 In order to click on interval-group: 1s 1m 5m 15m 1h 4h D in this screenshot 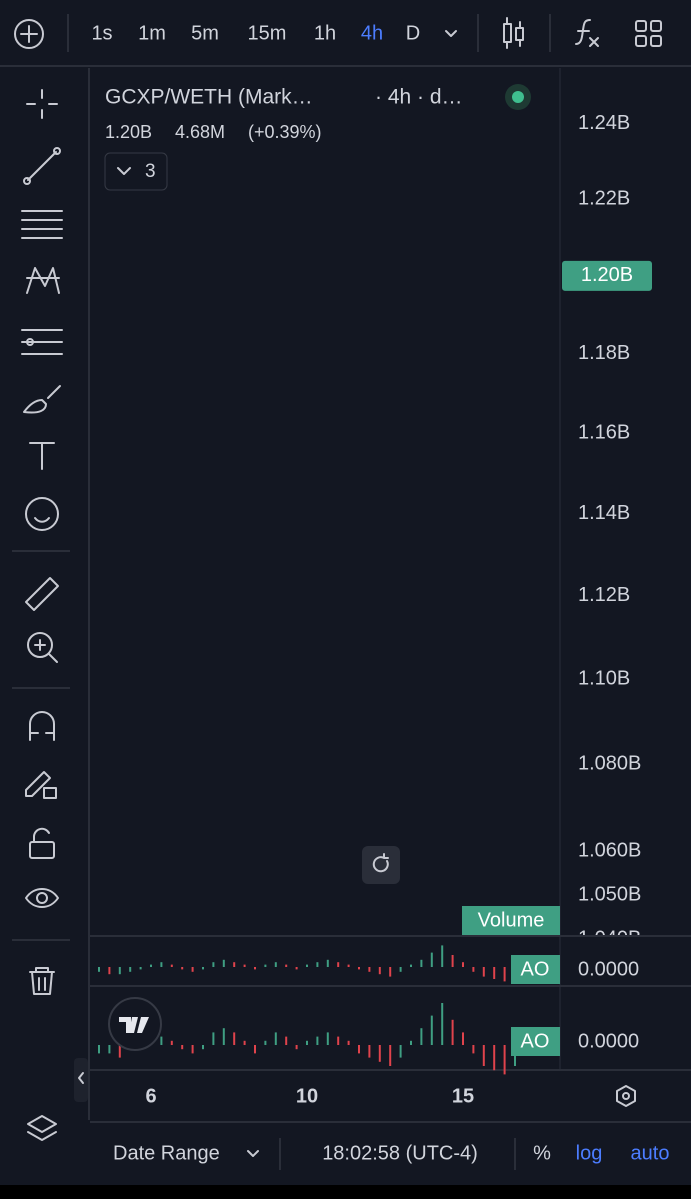, I will do `click(255, 33)`.